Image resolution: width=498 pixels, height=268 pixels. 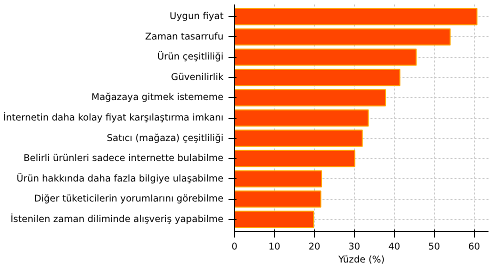 What do you see at coordinates (197, 77) in the screenshot?
I see `y-tick-label: Güvenilirlik` at bounding box center [197, 77].